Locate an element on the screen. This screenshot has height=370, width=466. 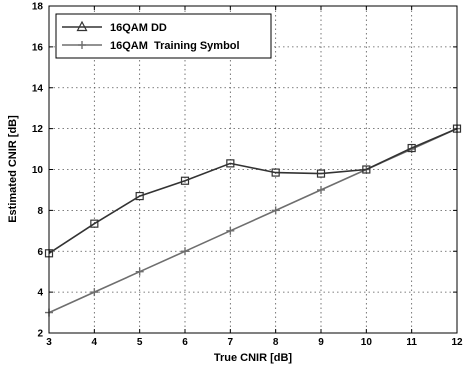
y-tick-label: 2 is located at coordinates (40, 334).